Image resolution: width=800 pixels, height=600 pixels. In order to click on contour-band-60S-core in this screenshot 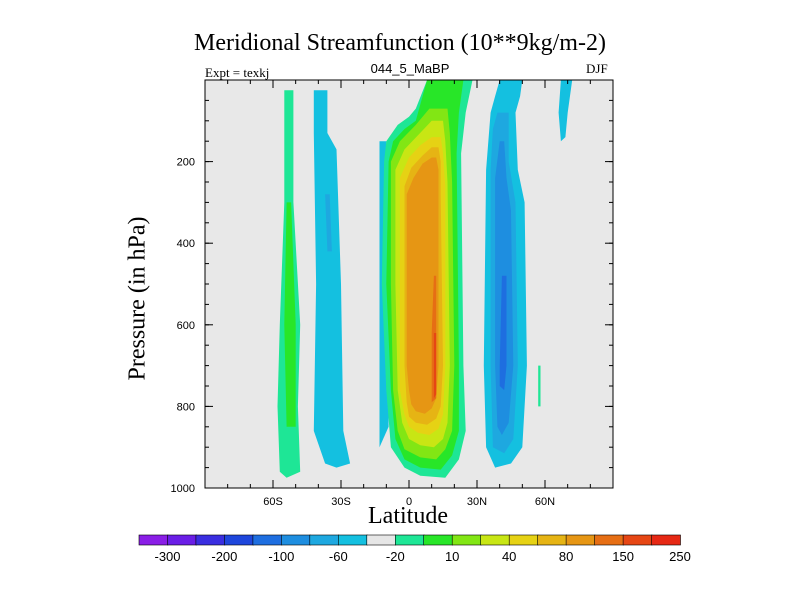, I will do `click(290, 314)`.